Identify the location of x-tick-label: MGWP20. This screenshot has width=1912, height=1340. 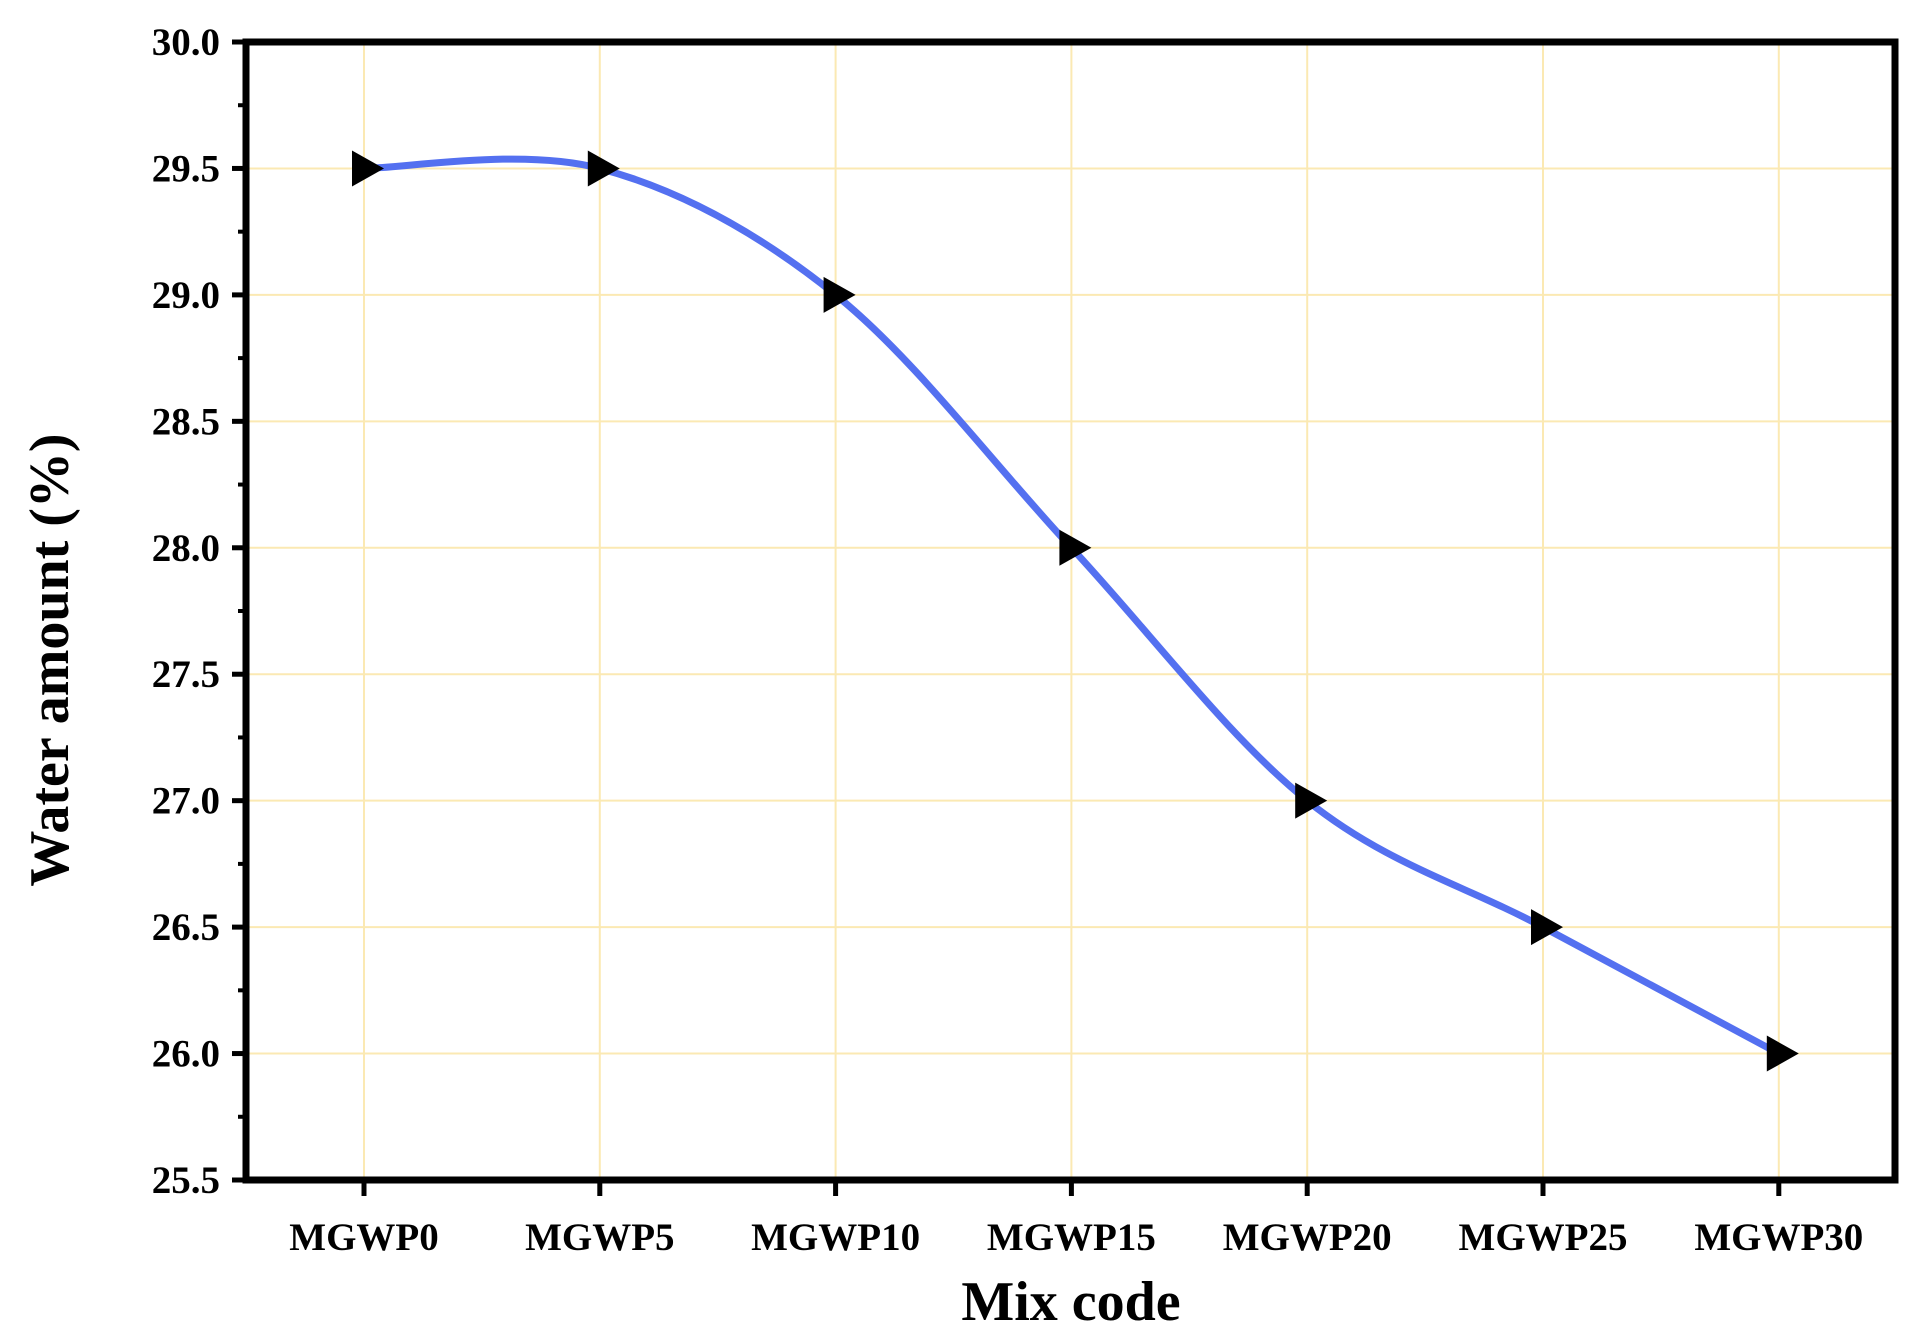
(1307, 1237).